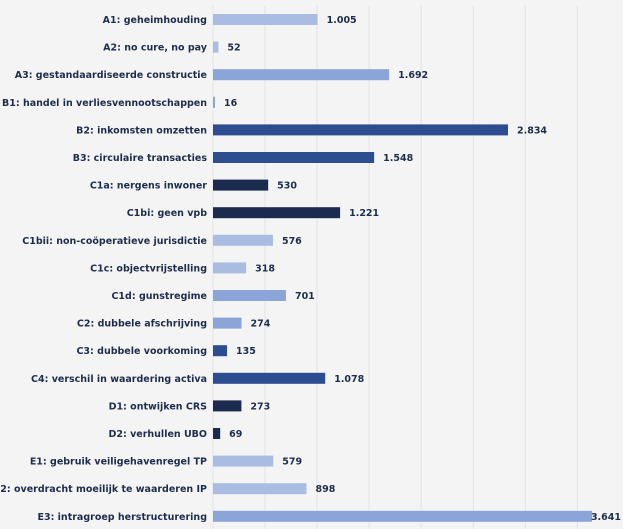 Image resolution: width=623 pixels, height=529 pixels. What do you see at coordinates (155, 20) in the screenshot?
I see `category-label: A1: geheimhouding` at bounding box center [155, 20].